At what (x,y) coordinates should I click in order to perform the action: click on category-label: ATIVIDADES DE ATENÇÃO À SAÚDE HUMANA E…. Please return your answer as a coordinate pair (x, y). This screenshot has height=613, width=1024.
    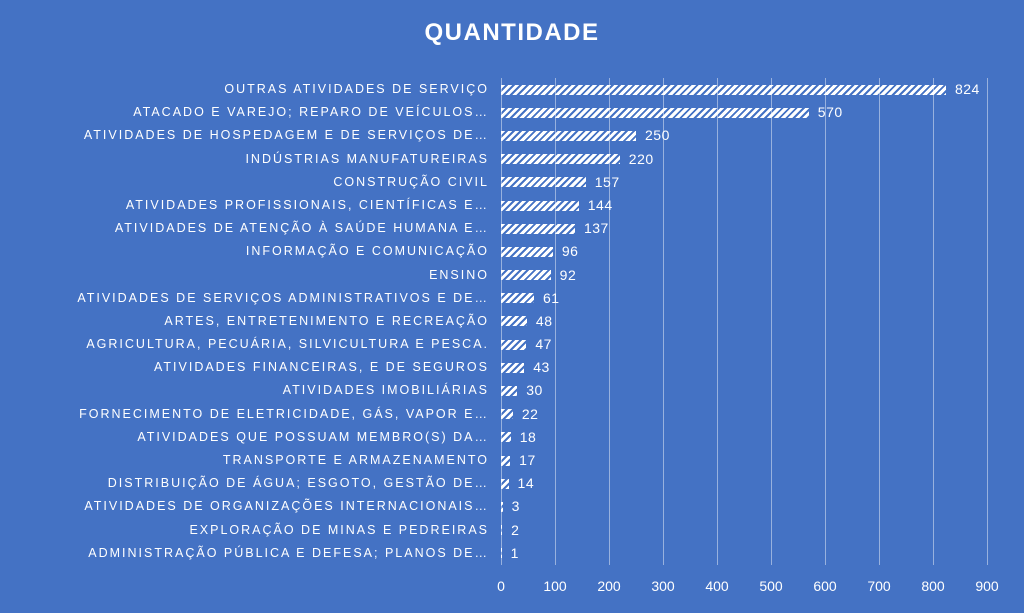
    Looking at the image, I should click on (301, 228).